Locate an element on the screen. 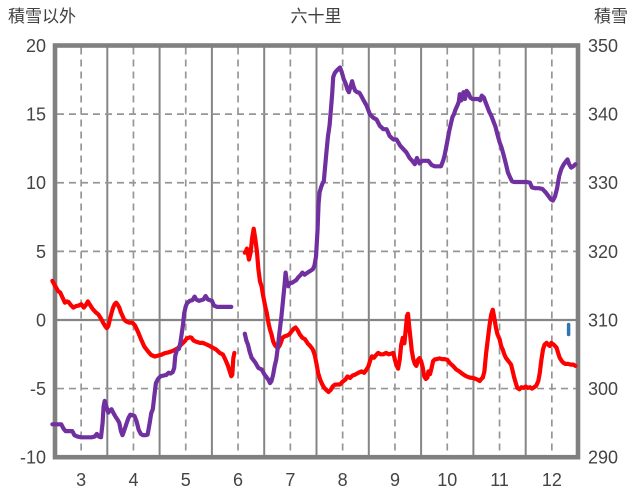  x-axis-tick-12: 12 is located at coordinates (552, 480).